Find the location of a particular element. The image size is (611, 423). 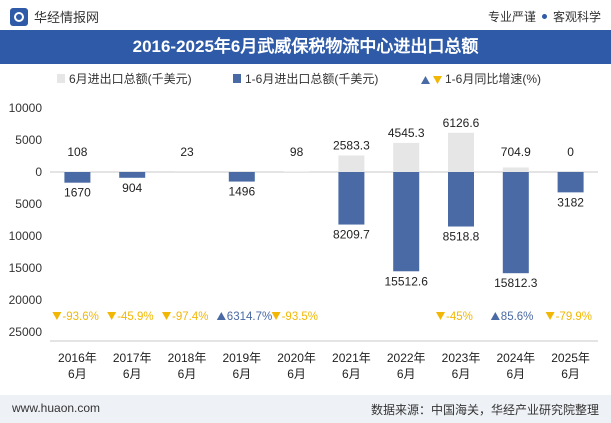

legend-down-triangle is located at coordinates (437, 80).